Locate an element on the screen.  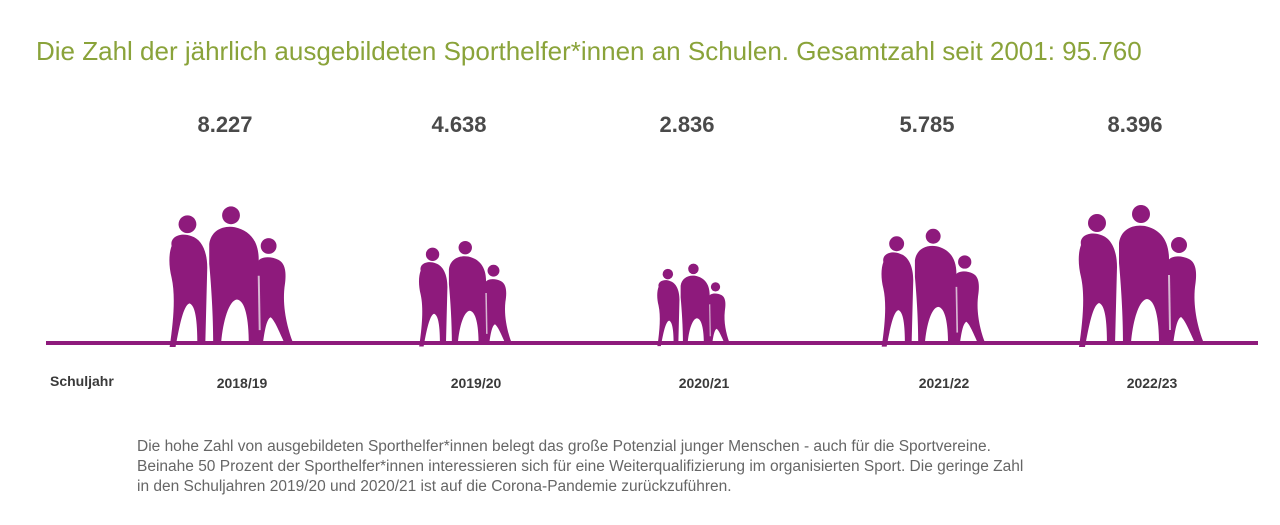
category-label: 2021/22 is located at coordinates (944, 383).